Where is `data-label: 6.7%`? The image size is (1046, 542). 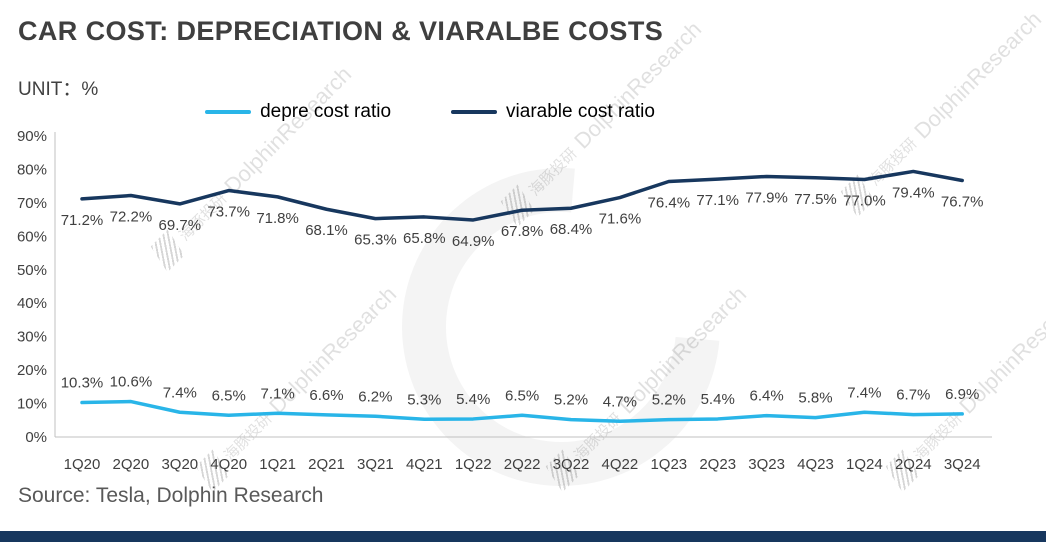
data-label: 6.7% is located at coordinates (913, 395).